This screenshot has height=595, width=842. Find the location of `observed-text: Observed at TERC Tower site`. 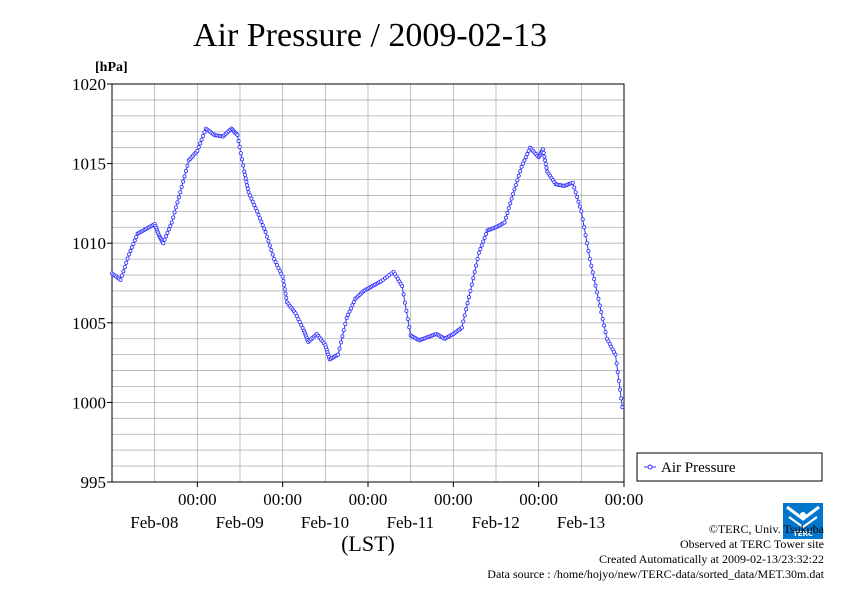

observed-text: Observed at TERC Tower site is located at coordinates (751, 544).